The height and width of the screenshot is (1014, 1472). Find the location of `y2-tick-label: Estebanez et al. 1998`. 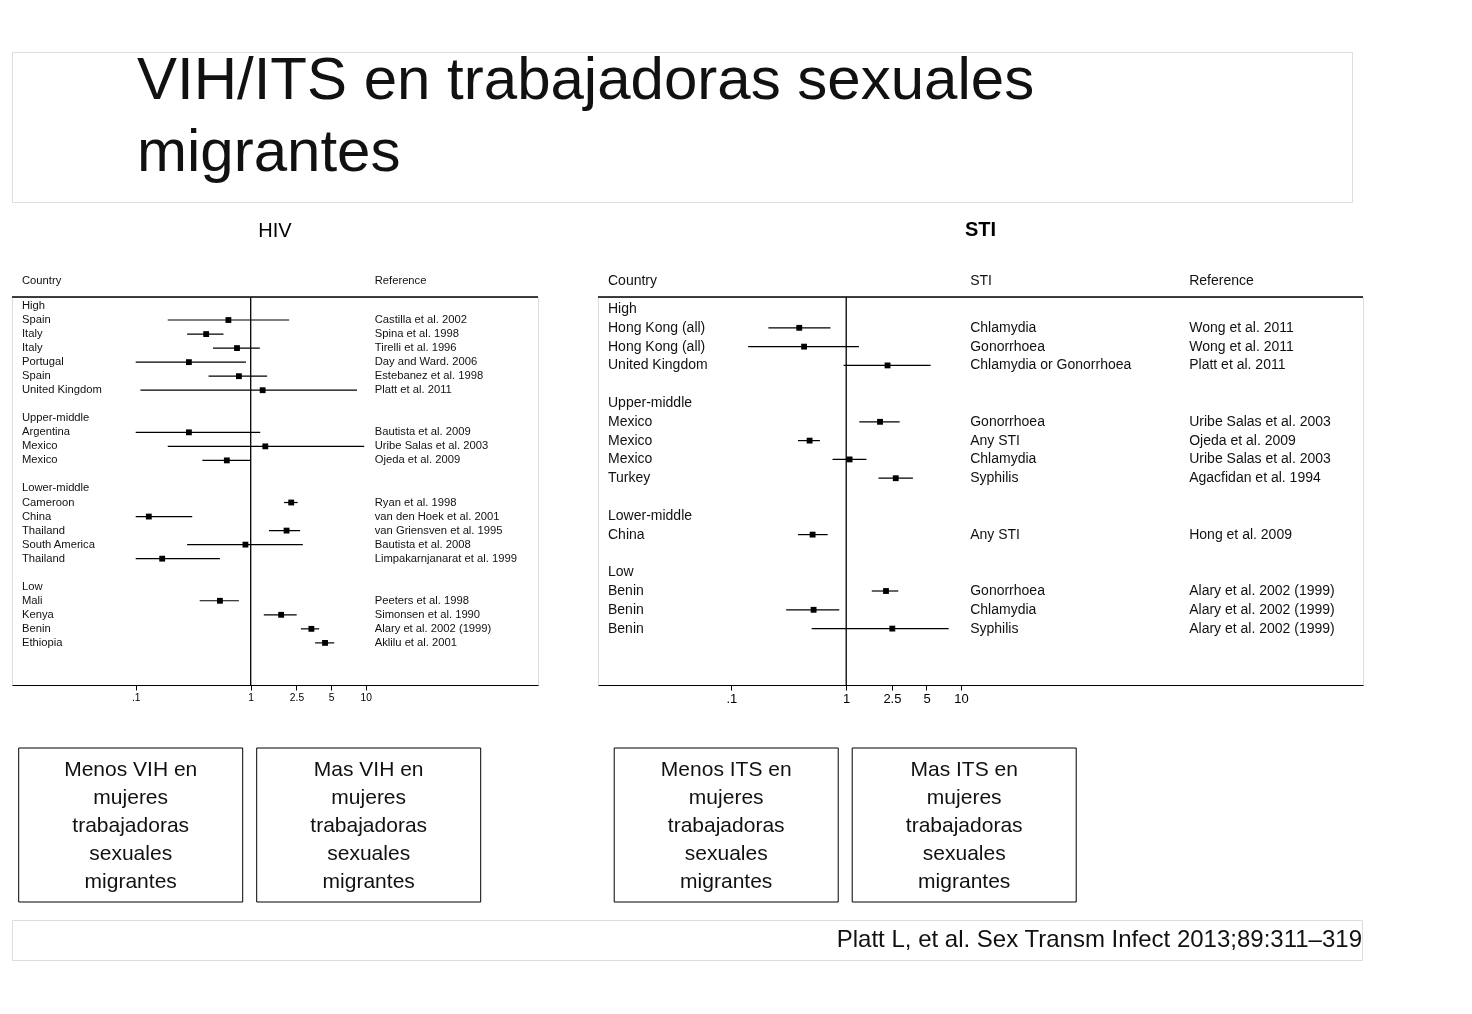

y2-tick-label: Estebanez et al. 1998 is located at coordinates (429, 375).